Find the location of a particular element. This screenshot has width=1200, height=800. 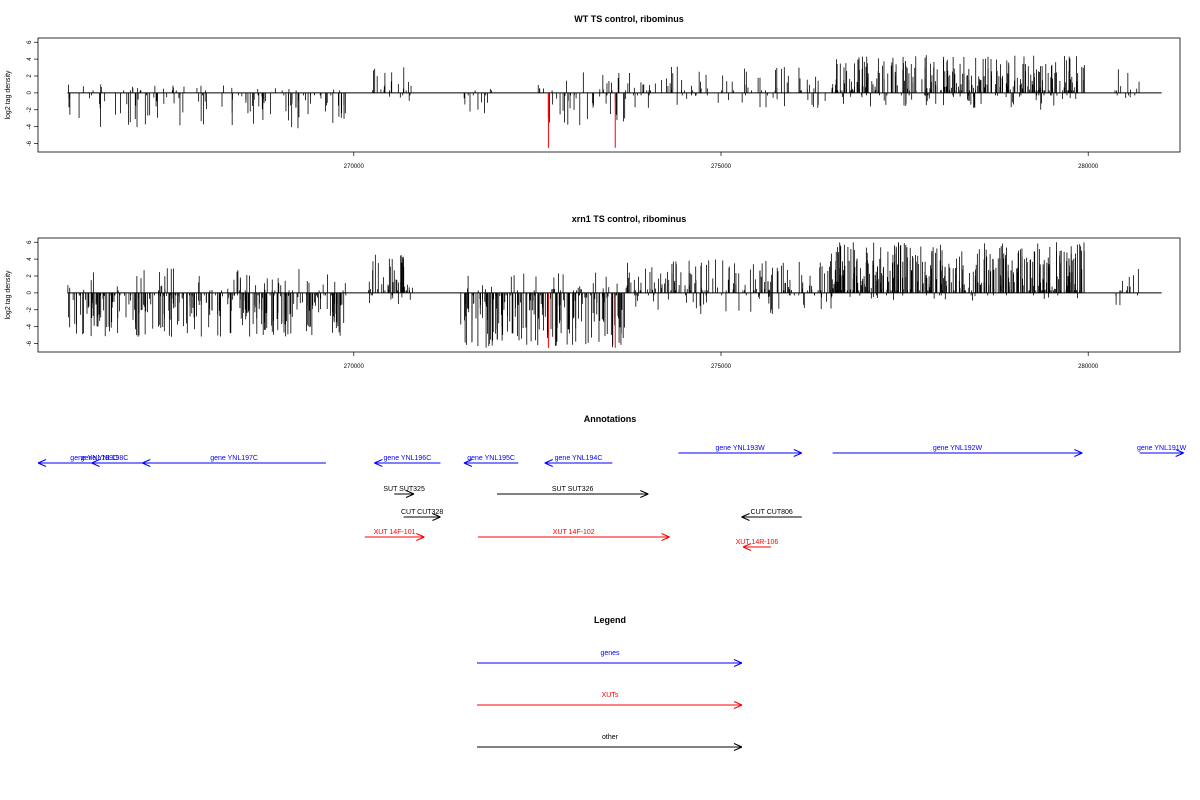

legend-label: other is located at coordinates (610, 737).